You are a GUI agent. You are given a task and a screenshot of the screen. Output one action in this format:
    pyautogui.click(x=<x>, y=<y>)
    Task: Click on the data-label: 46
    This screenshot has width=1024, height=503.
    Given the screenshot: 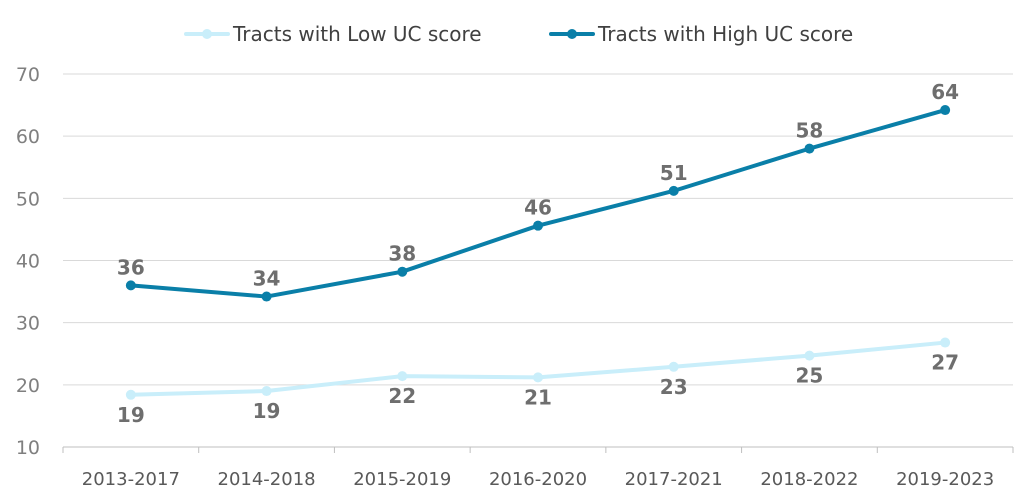 What is the action you would take?
    pyautogui.click(x=538, y=208)
    